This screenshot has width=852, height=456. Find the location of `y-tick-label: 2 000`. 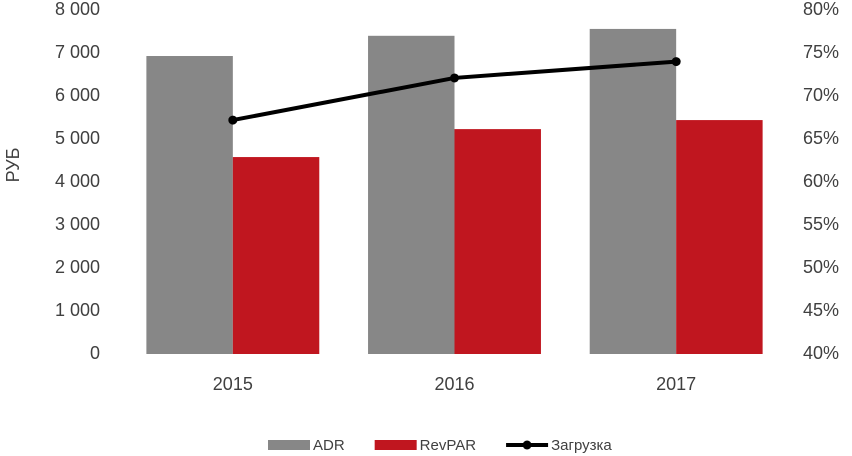

y-tick-label: 2 000 is located at coordinates (77, 267).